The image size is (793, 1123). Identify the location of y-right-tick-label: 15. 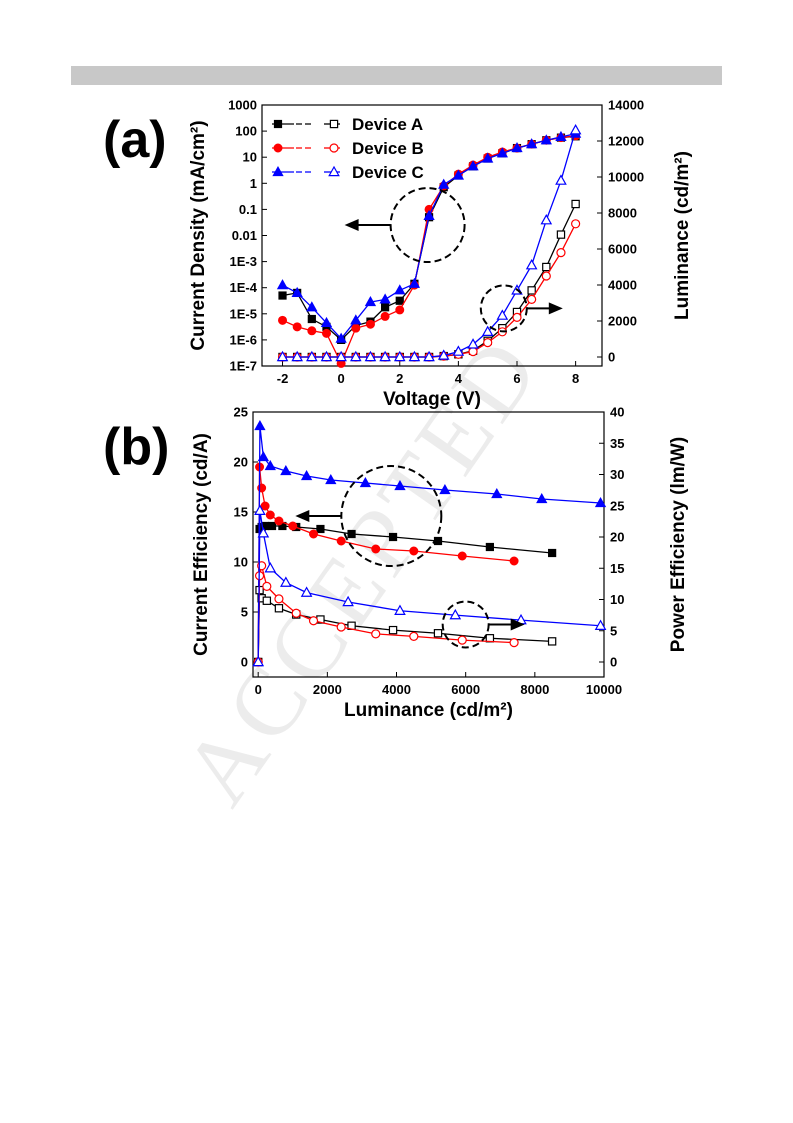
(617, 568).